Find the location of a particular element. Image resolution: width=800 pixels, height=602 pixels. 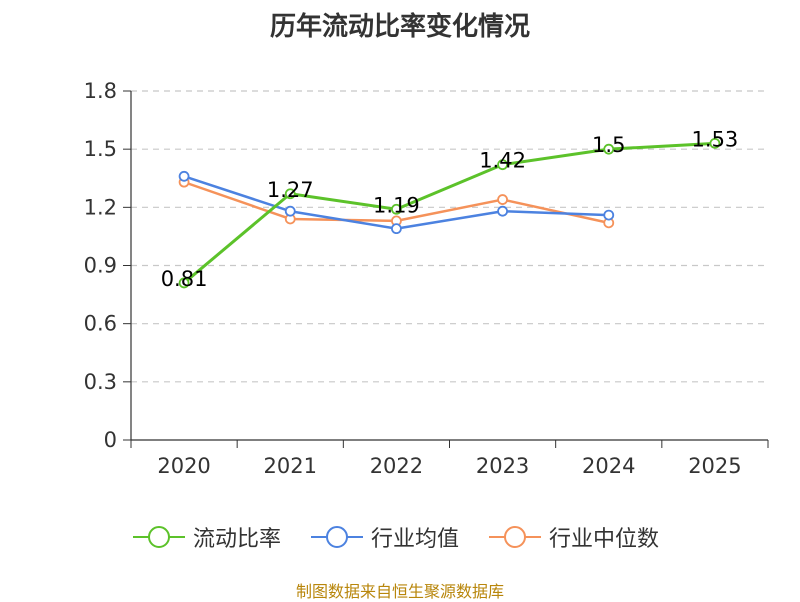

legend-swatch-industry-median is located at coordinates (515, 537).